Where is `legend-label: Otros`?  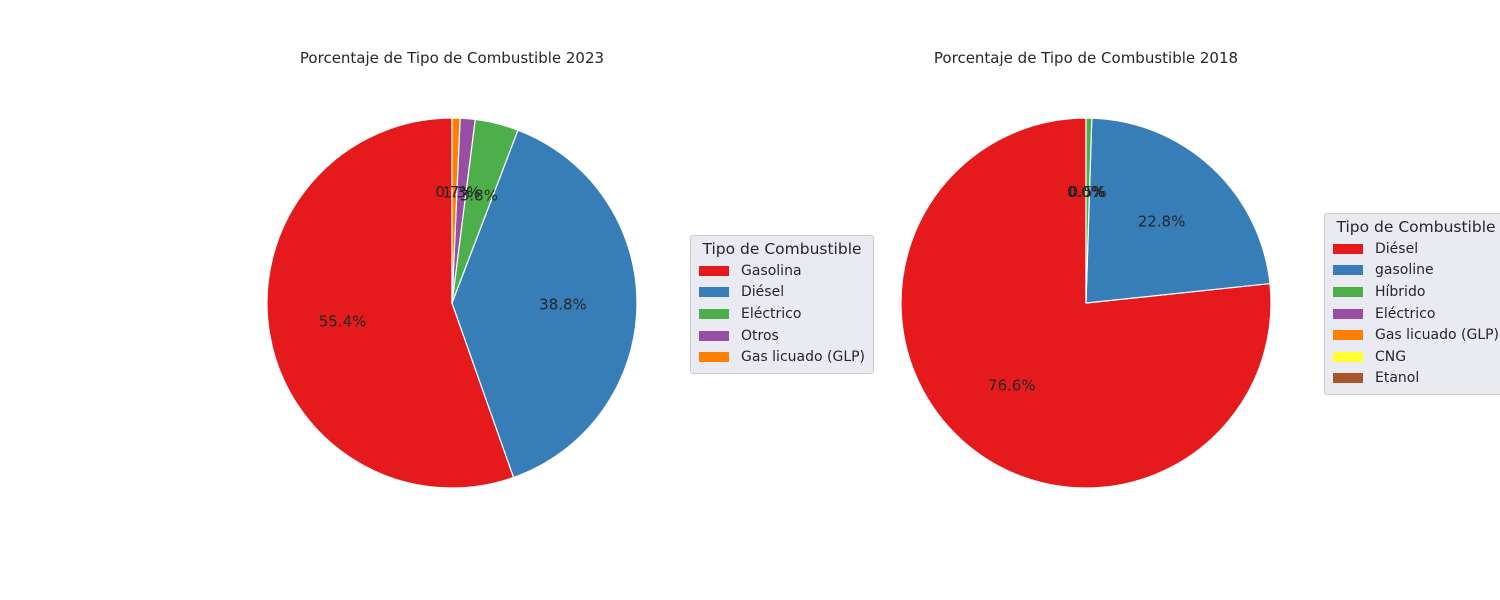 legend-label: Otros is located at coordinates (760, 335).